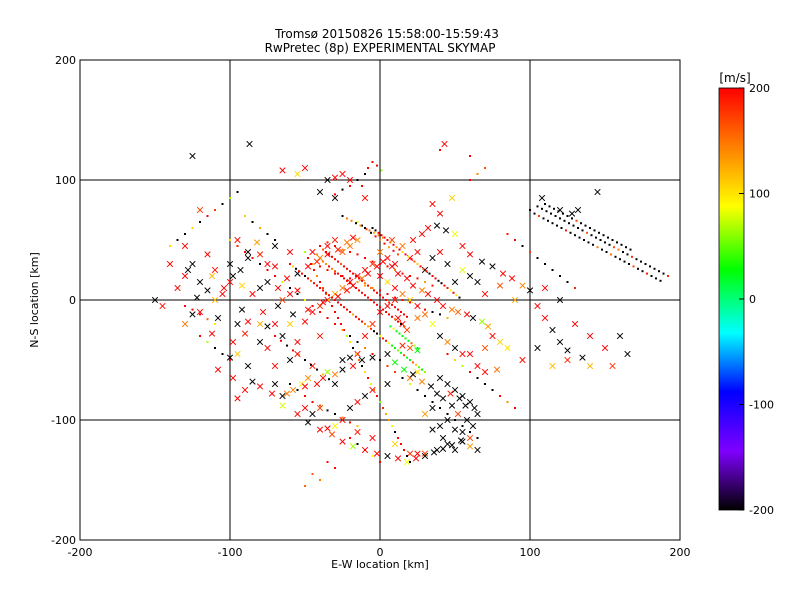 The width and height of the screenshot is (800, 600). Describe the element at coordinates (752, 299) in the screenshot. I see `colorbar-tick-label: 0` at that location.